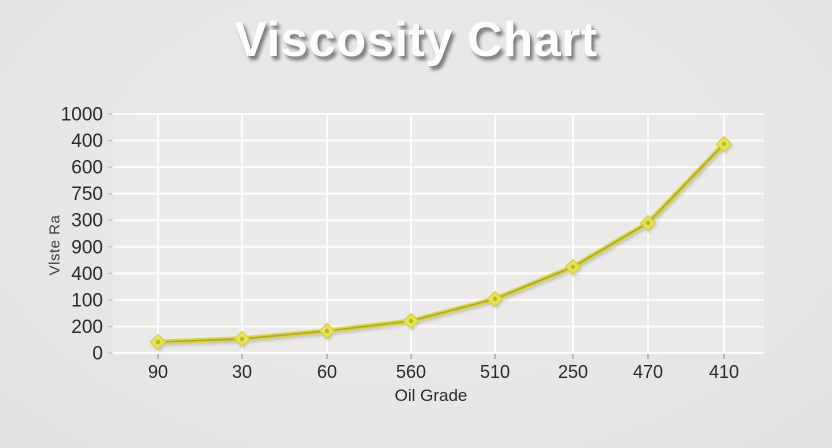 The width and height of the screenshot is (832, 448). What do you see at coordinates (327, 372) in the screenshot?
I see `x-tick-label: 60` at bounding box center [327, 372].